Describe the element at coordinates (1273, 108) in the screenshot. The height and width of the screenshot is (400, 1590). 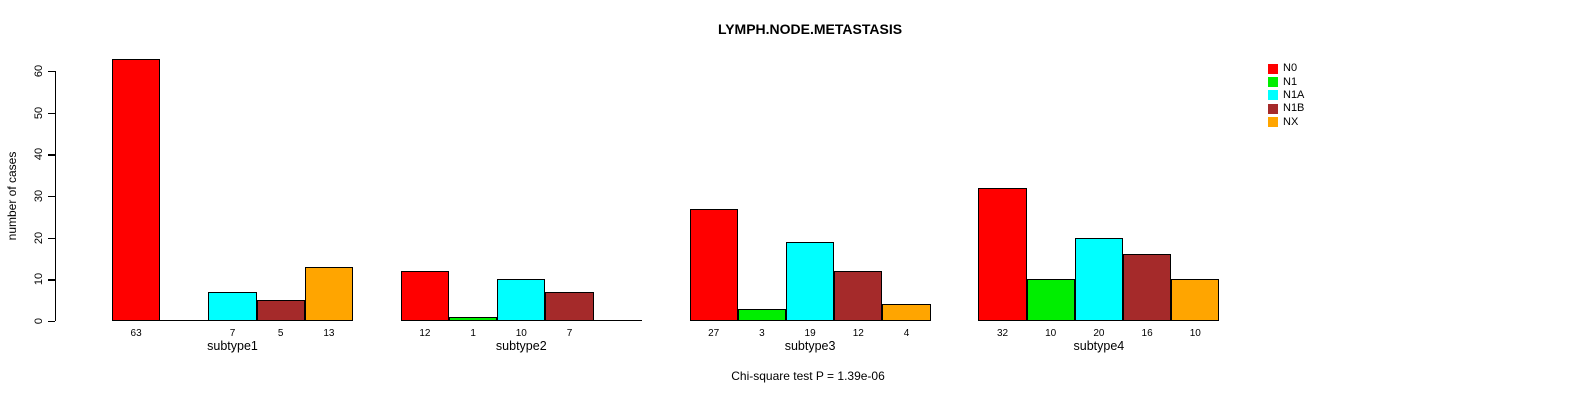
I see `legend-swatch-n1b` at that location.